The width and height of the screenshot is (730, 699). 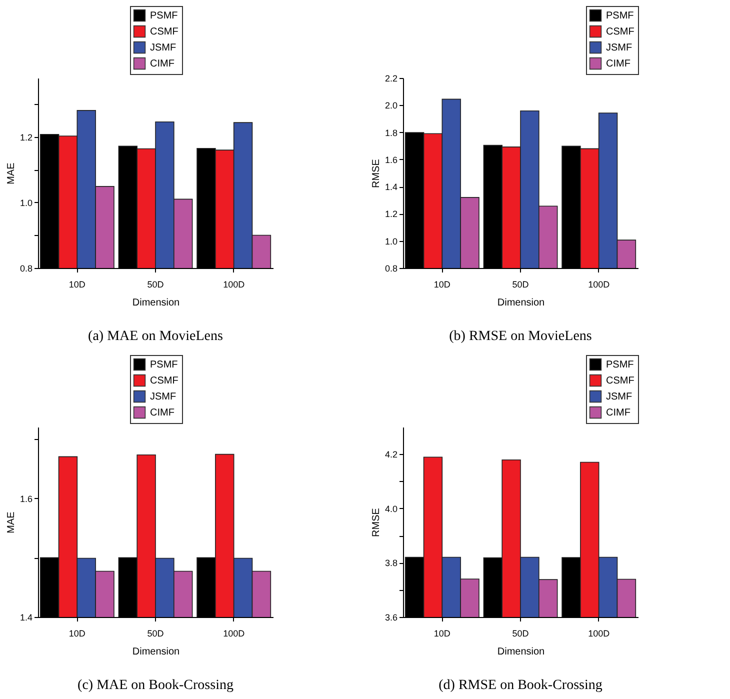 I want to click on text: (b) RMSE on MovieLens, so click(x=520, y=336).